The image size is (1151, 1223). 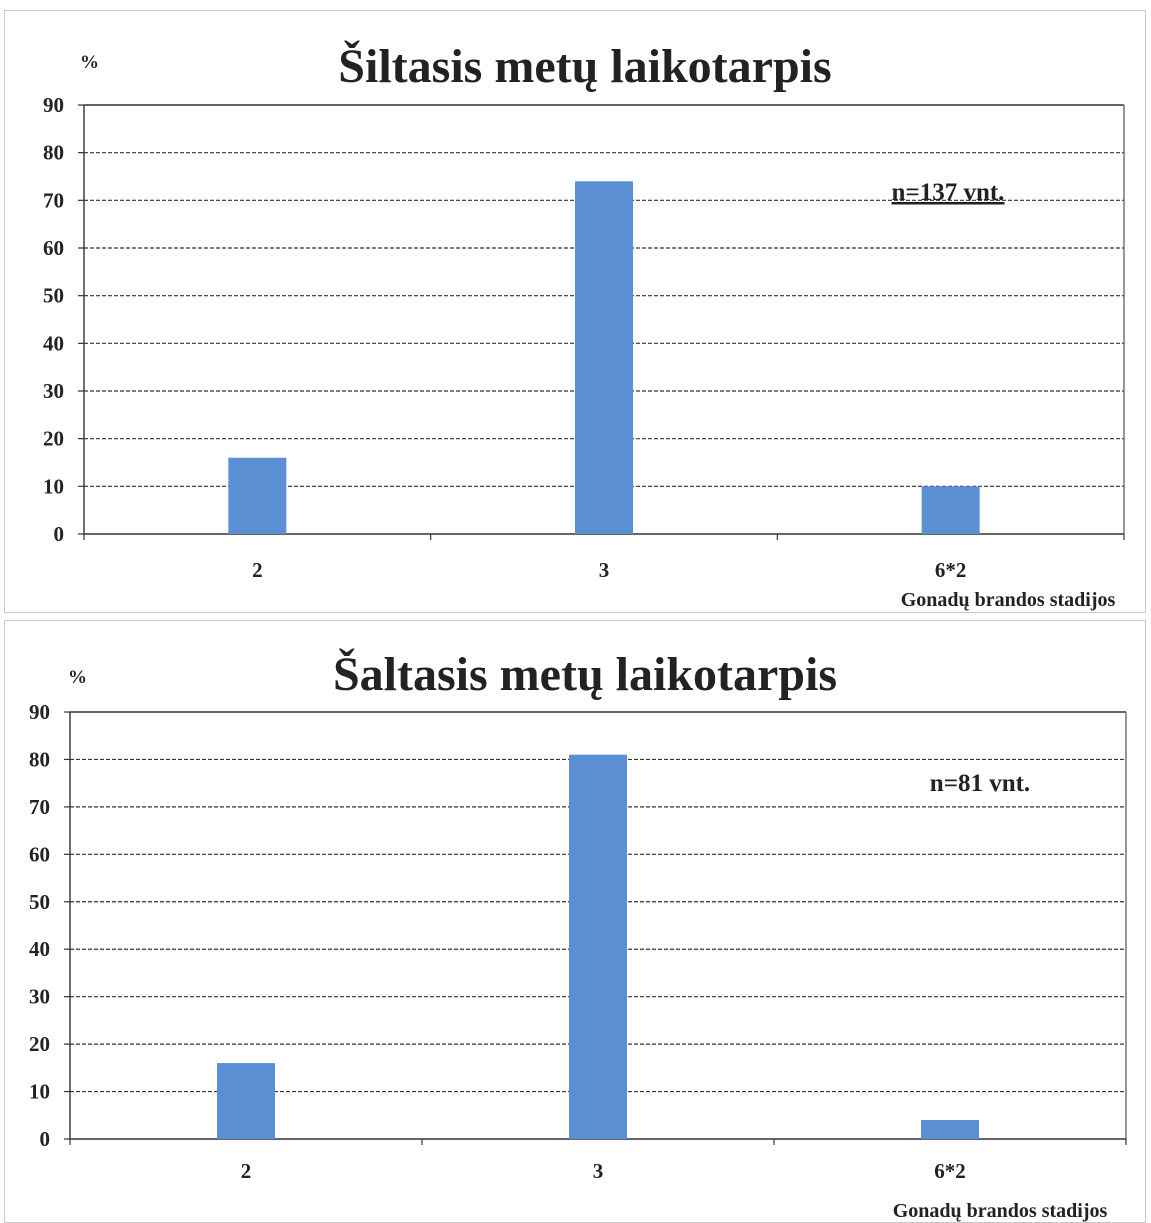 I want to click on chart-title: Šiltasis metų laikotarpis, so click(x=584, y=66).